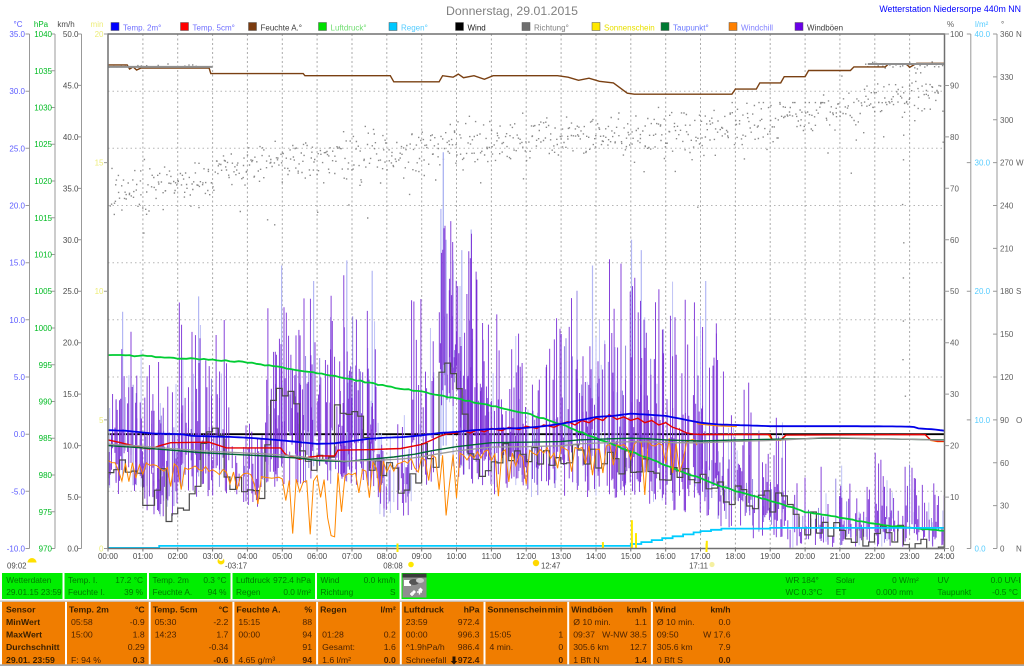 The width and height of the screenshot is (1024, 666). I want to click on svg-text: 29.01.15 23:59, so click(34, 592).